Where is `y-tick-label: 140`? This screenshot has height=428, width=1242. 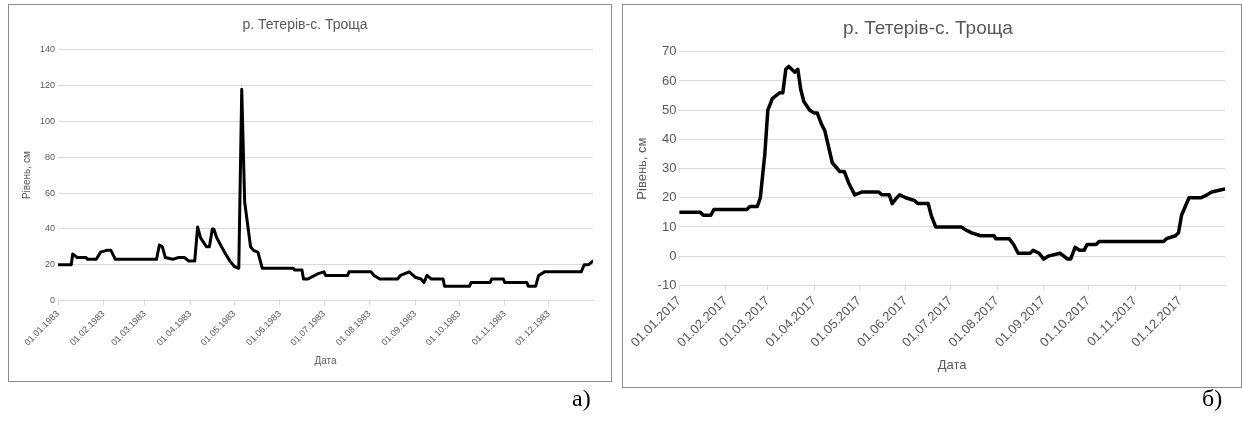
y-tick-label: 140 is located at coordinates (47, 49).